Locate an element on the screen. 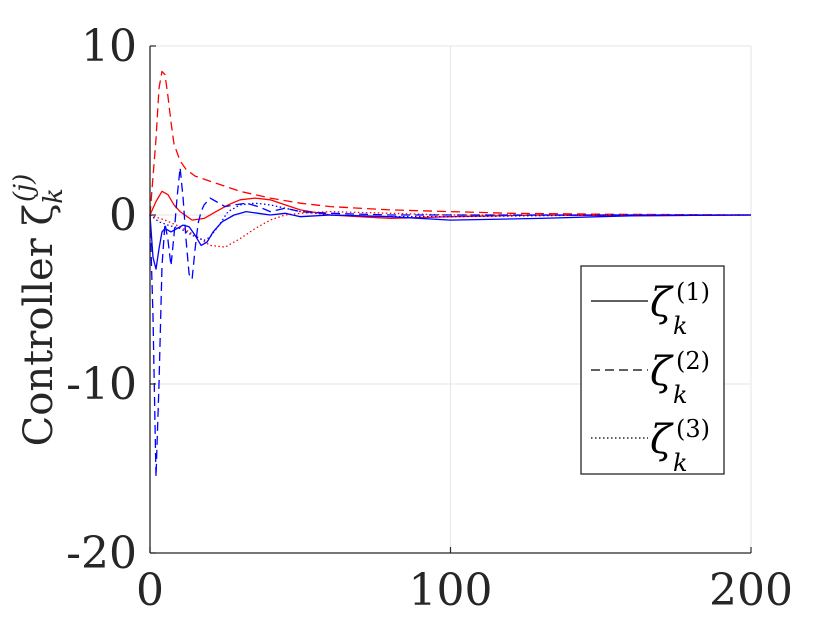  y-axis-label: Controller ζk(j) is located at coordinates (39, 310).